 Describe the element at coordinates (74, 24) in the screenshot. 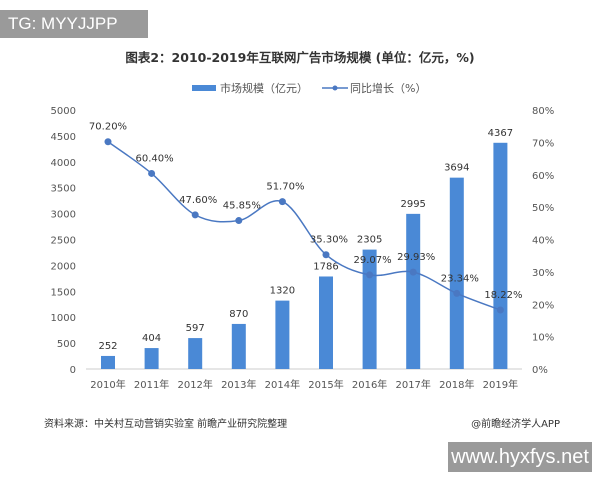

I see `watermark-top: TG: MYYJJPP` at that location.